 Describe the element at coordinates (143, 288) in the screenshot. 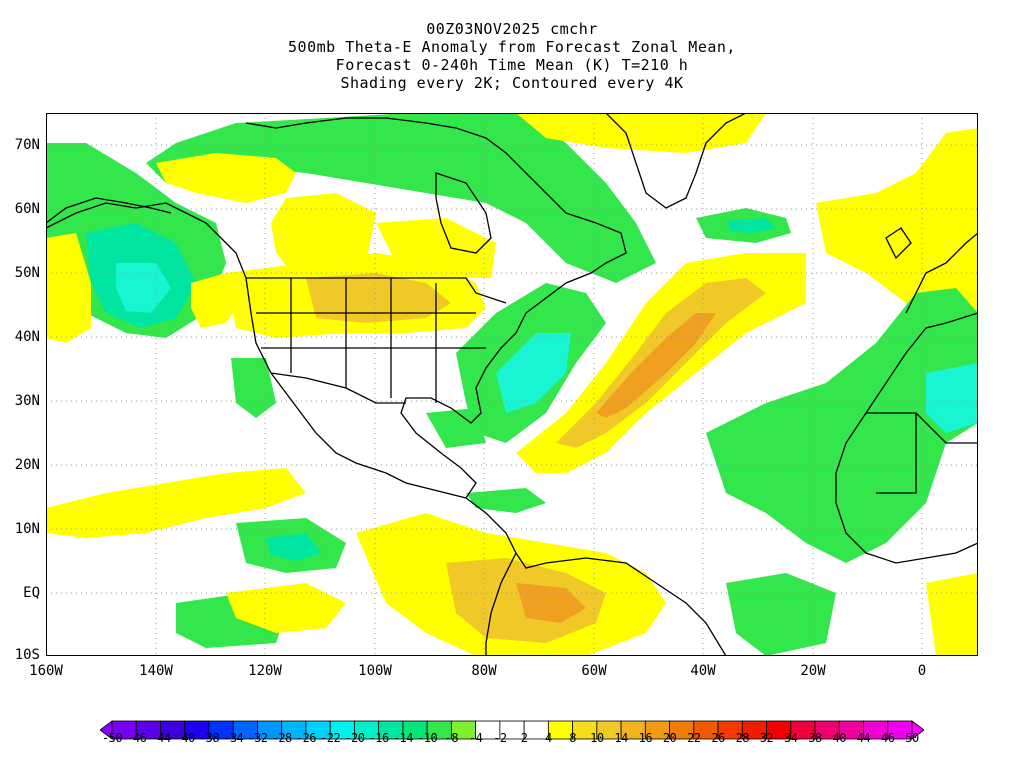

I see `shade-cyan-pacific-core` at that location.